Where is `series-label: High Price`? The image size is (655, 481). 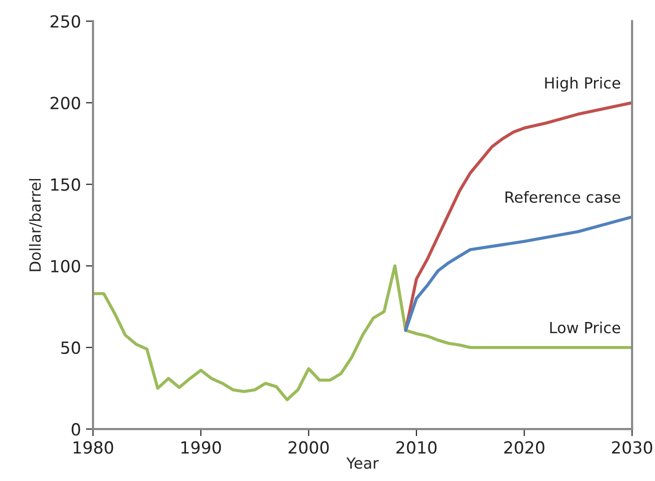
series-label: High Price is located at coordinates (582, 84).